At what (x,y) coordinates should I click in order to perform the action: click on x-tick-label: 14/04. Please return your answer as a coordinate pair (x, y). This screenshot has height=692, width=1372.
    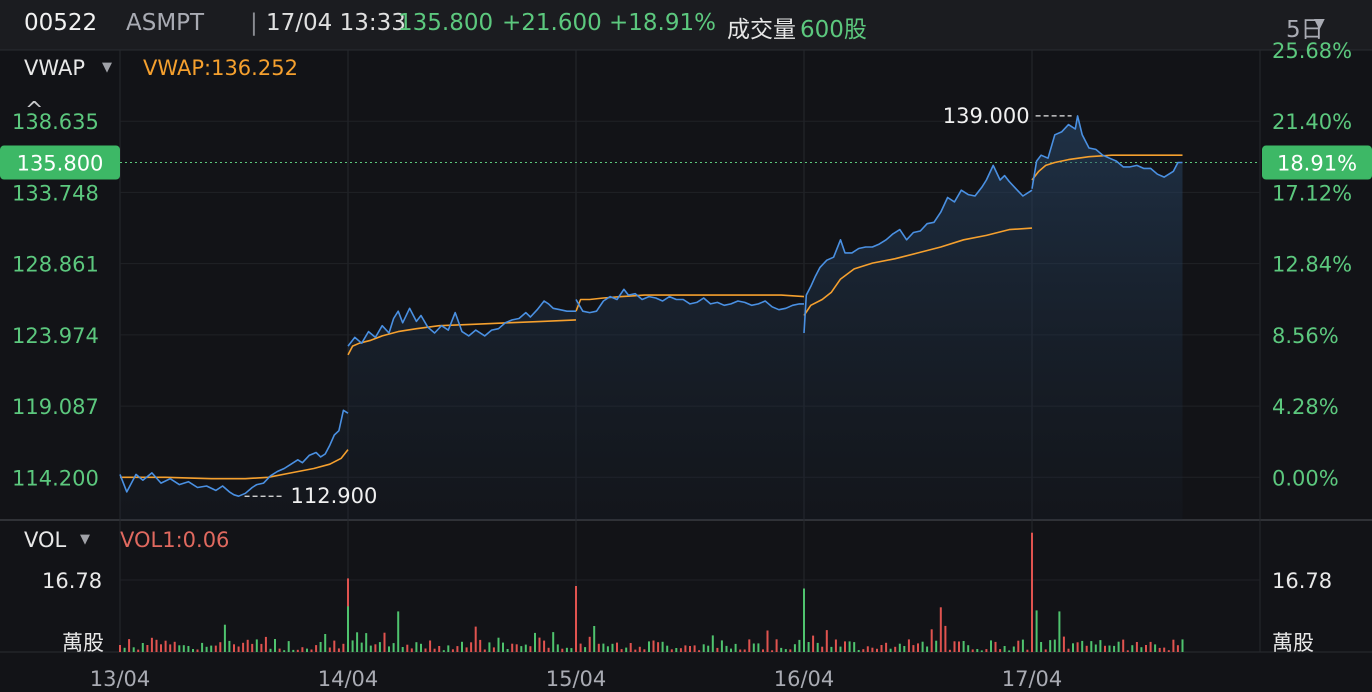
    Looking at the image, I should click on (348, 679).